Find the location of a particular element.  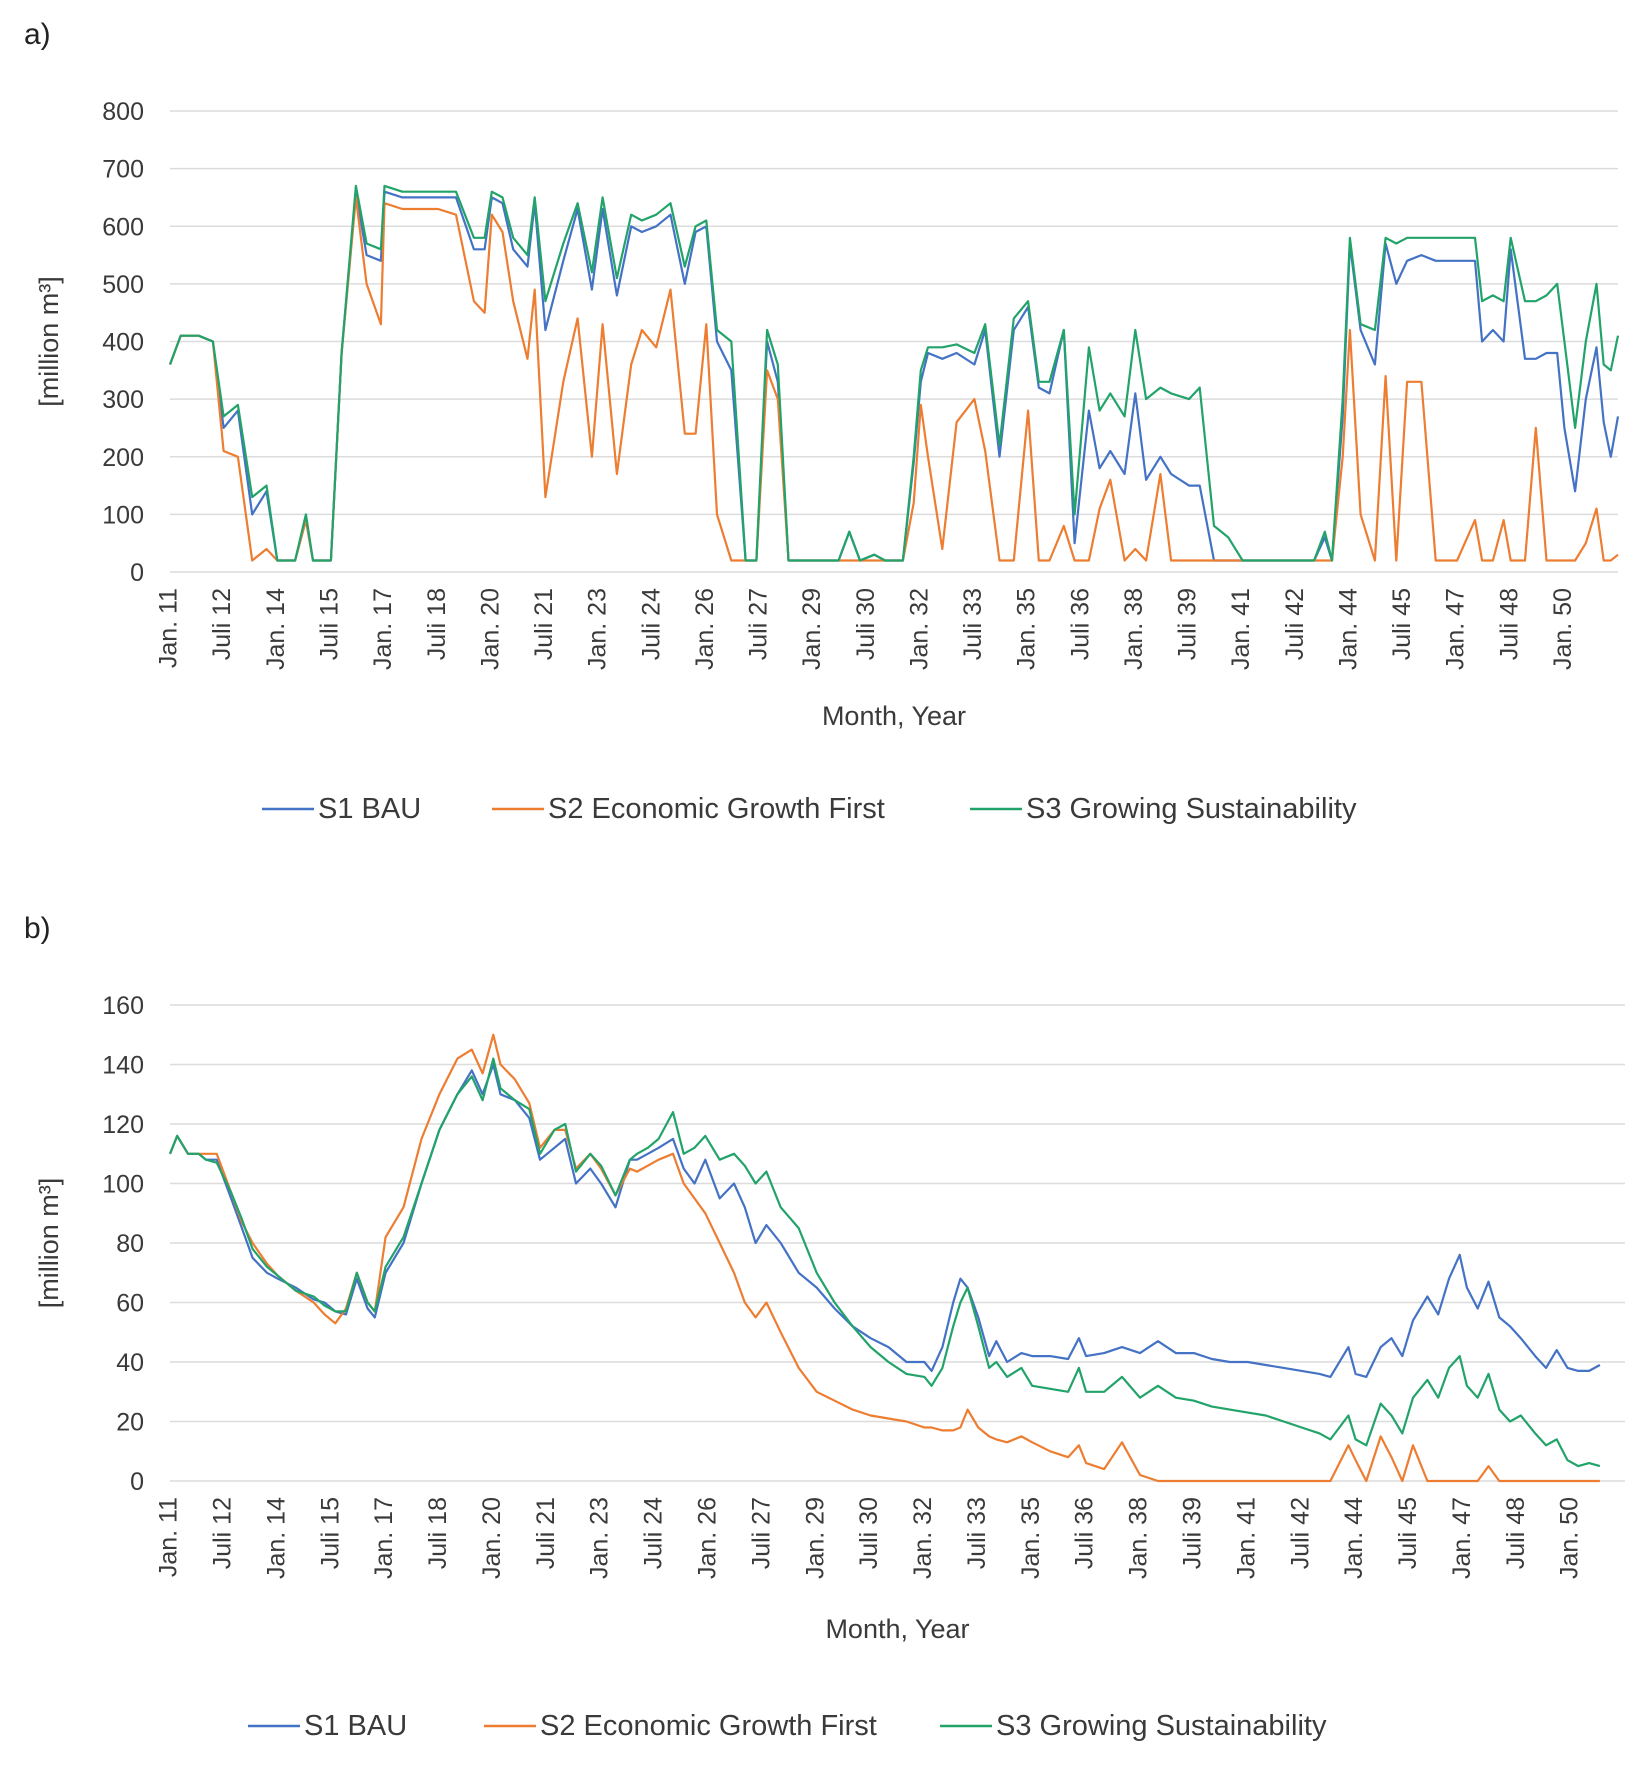

y-tick-label: 80 is located at coordinates (130, 1244).